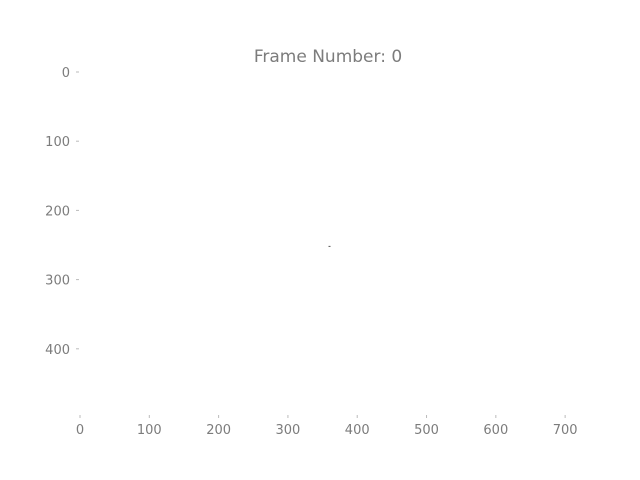  What do you see at coordinates (66, 73) in the screenshot?
I see `y-tick-label: 0` at bounding box center [66, 73].